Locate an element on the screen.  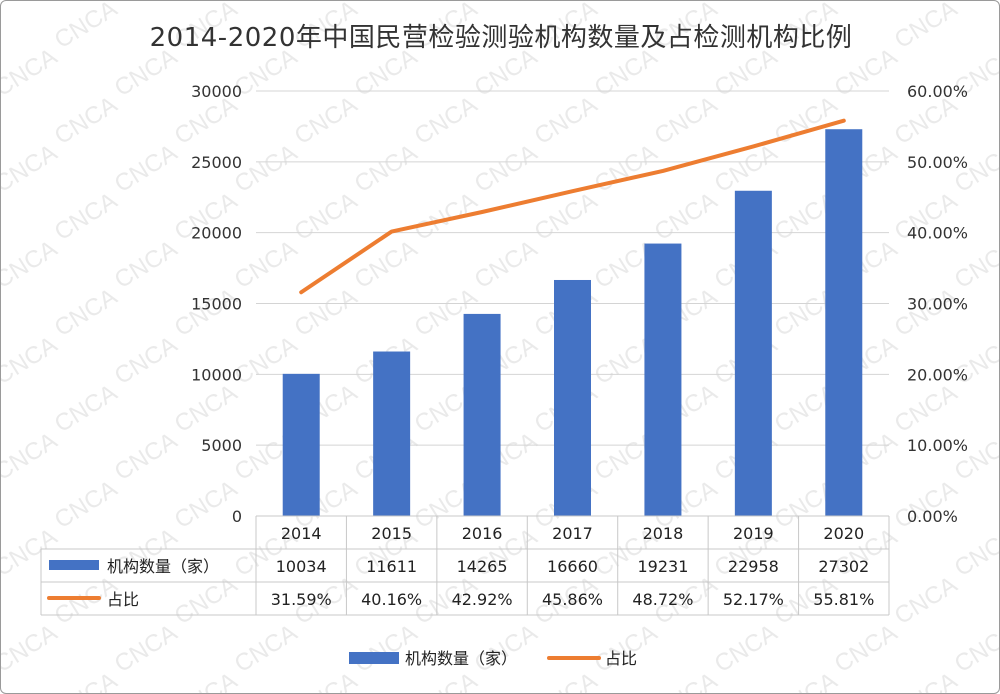
legend-key-bar is located at coordinates (374, 658).